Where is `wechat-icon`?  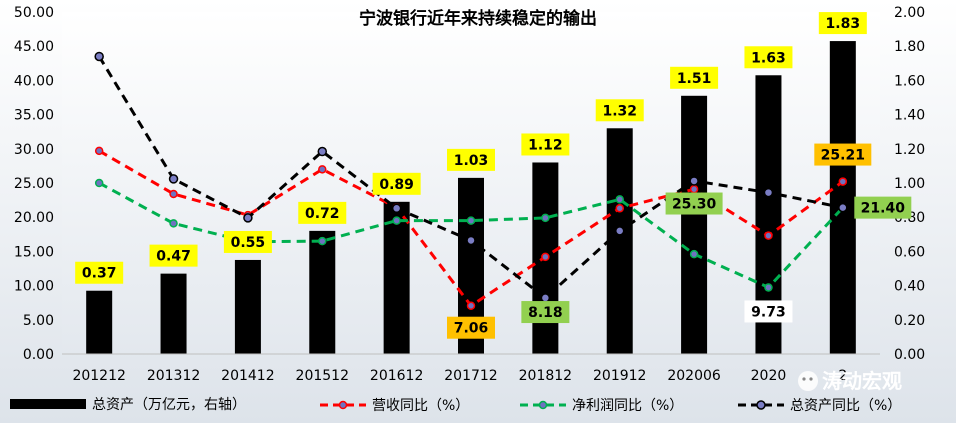 wechat-icon is located at coordinates (808, 381).